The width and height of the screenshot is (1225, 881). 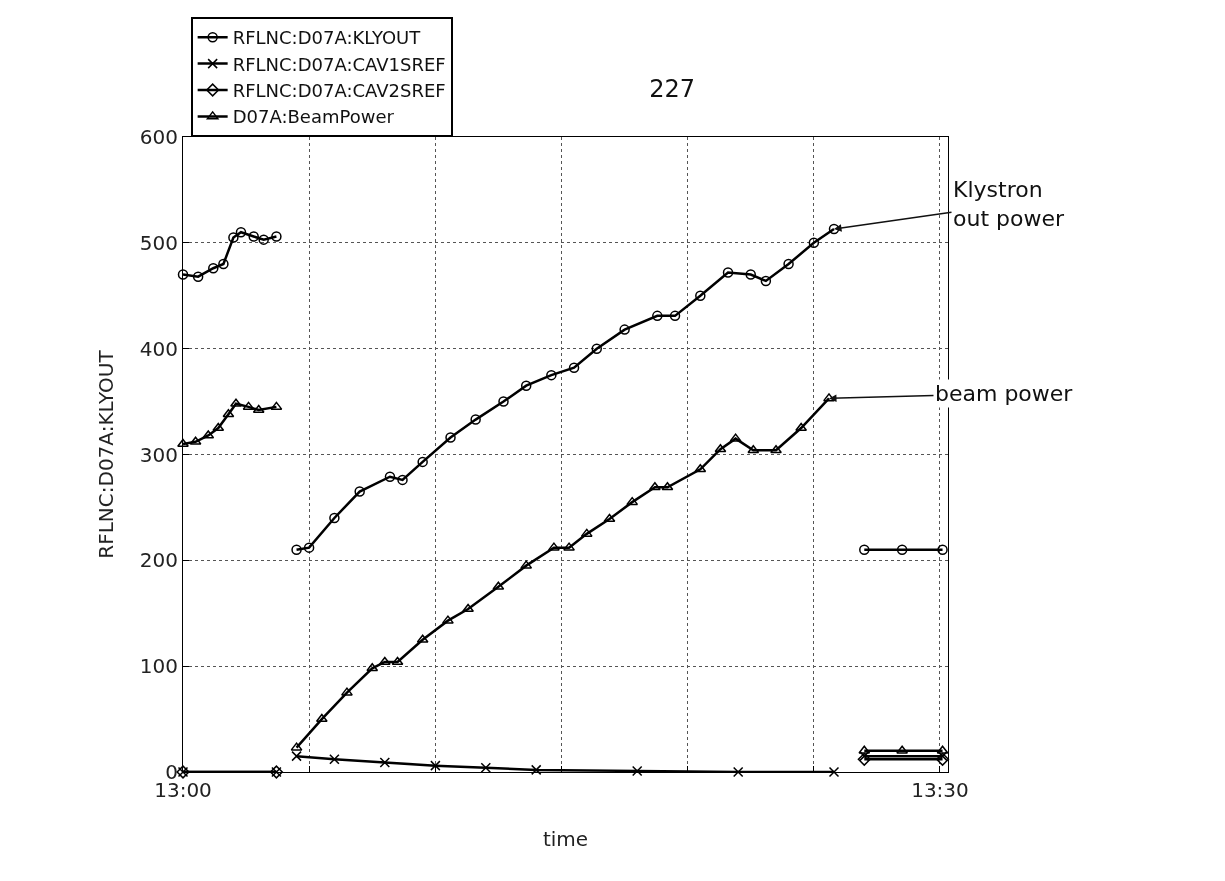 What do you see at coordinates (940, 790) in the screenshot?
I see `x-tick-label: 13:30` at bounding box center [940, 790].